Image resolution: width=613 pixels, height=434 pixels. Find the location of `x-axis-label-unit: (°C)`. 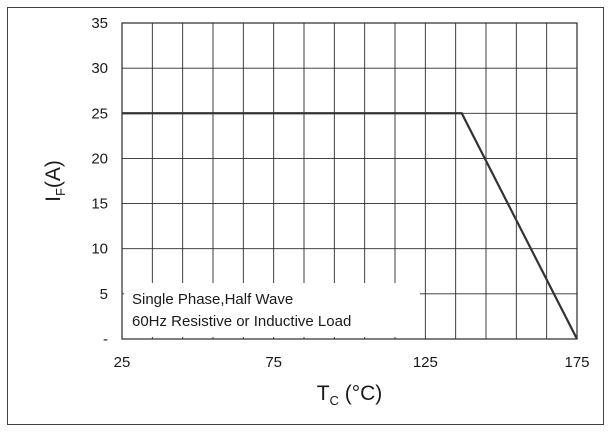

x-axis-label-unit: (°C) is located at coordinates (360, 393).